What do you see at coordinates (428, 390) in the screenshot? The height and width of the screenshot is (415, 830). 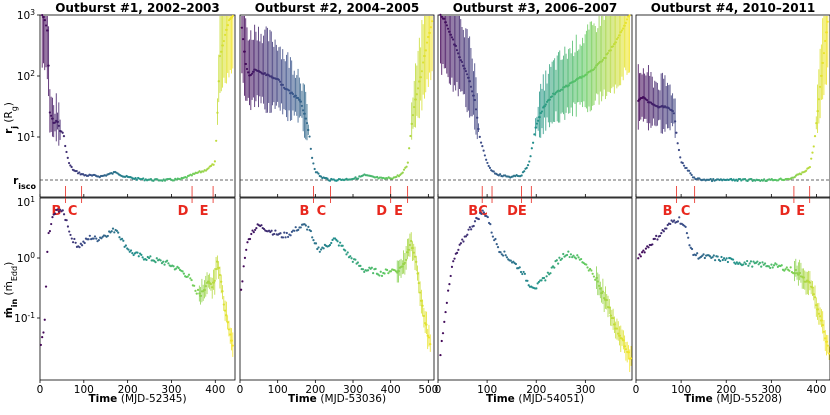 I see `x-tick-label: 500` at bounding box center [428, 390].